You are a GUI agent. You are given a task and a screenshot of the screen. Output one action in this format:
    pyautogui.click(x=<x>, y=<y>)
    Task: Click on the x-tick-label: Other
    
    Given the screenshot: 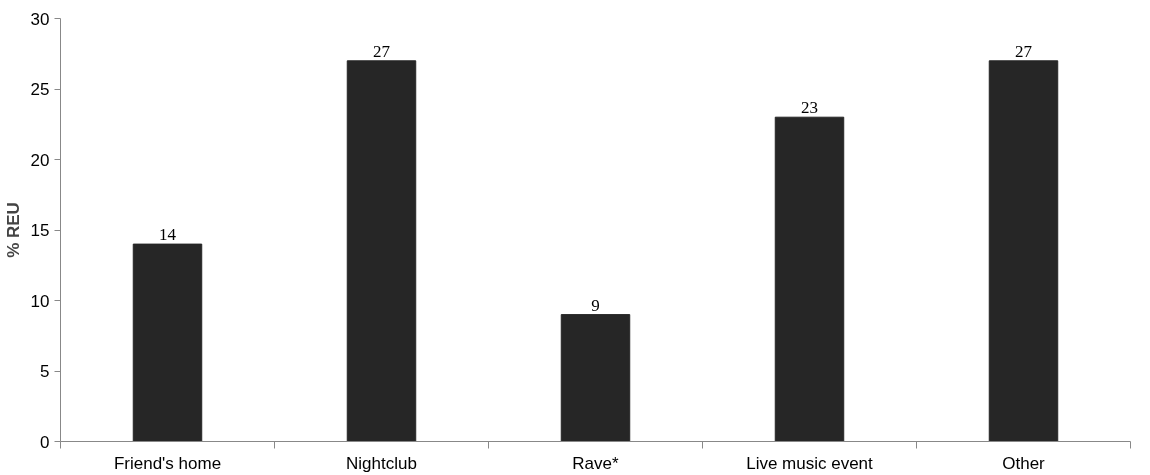 What is the action you would take?
    pyautogui.click(x=1024, y=463)
    